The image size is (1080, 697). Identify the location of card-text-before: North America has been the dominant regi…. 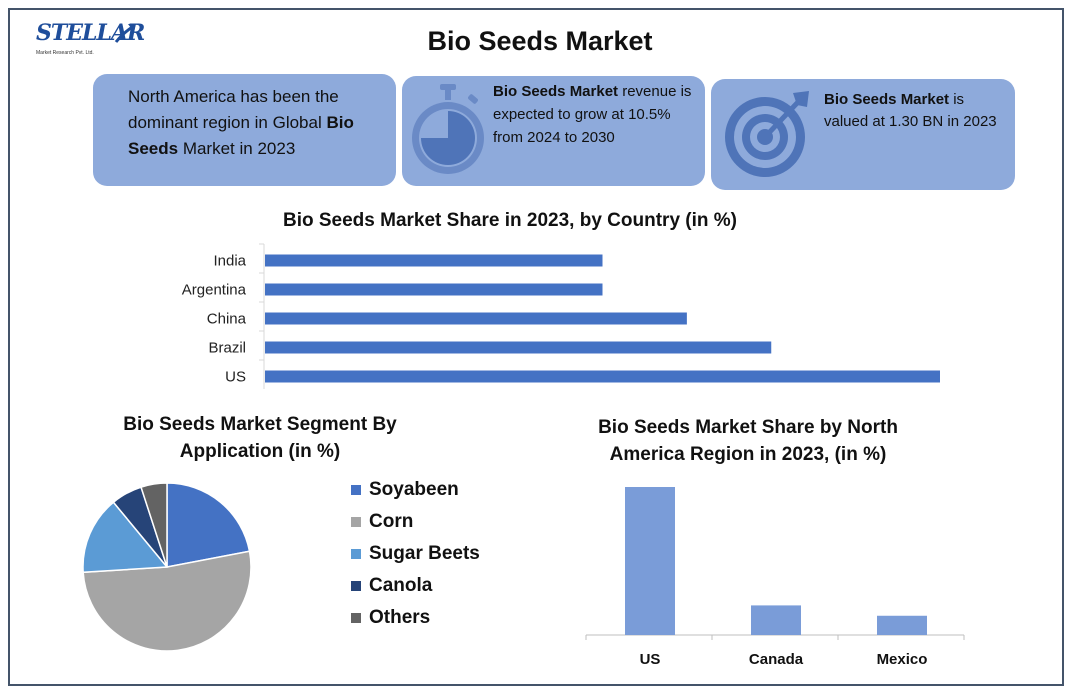
(233, 109).